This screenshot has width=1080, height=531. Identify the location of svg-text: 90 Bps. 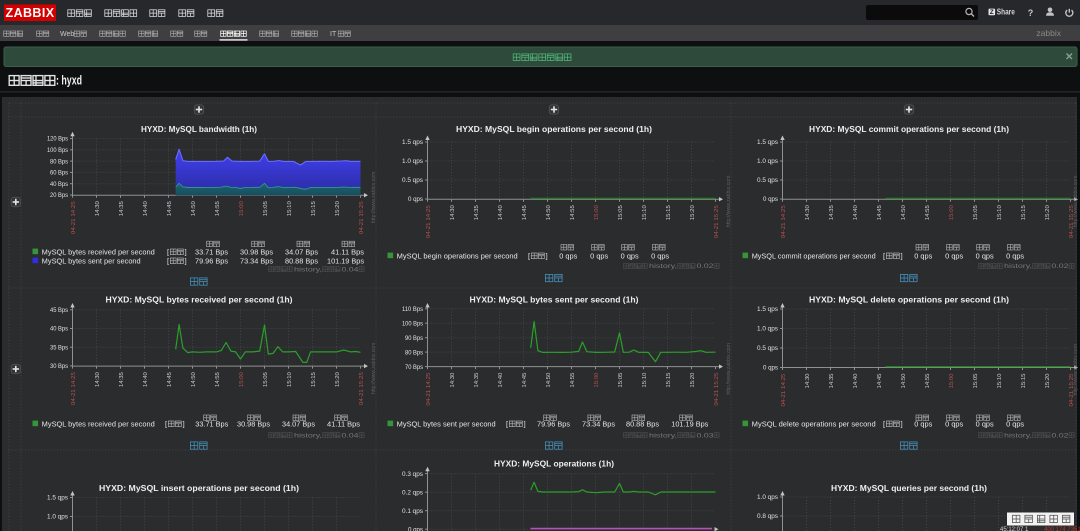
(414, 338).